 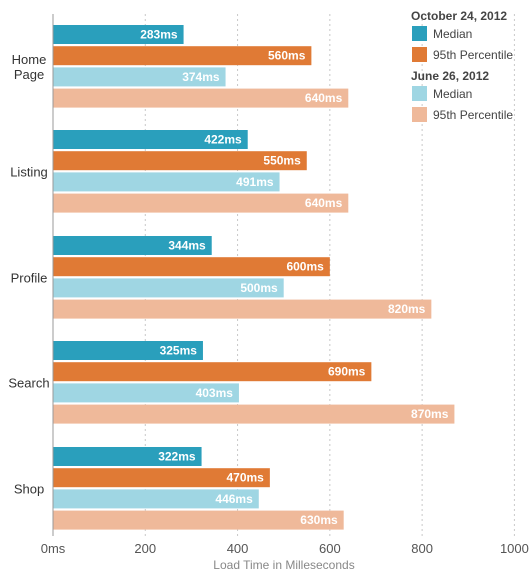 What do you see at coordinates (187, 246) in the screenshot?
I see `bar-value-label: 344ms` at bounding box center [187, 246].